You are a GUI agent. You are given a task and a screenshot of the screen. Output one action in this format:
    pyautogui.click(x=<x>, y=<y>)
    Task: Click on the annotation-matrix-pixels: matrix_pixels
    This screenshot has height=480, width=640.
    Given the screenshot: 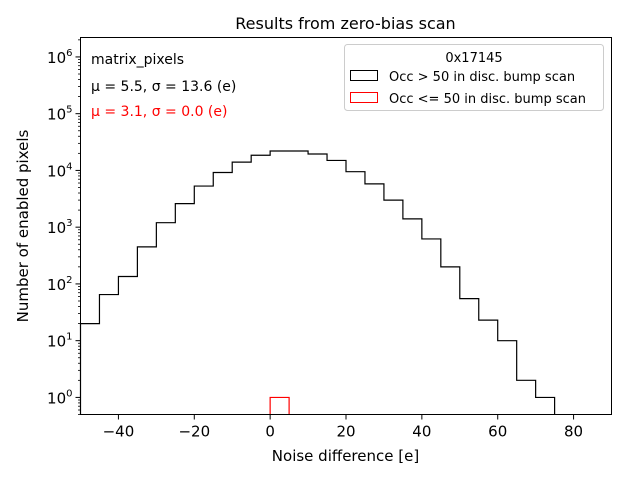 What is the action you would take?
    pyautogui.click(x=137, y=60)
    